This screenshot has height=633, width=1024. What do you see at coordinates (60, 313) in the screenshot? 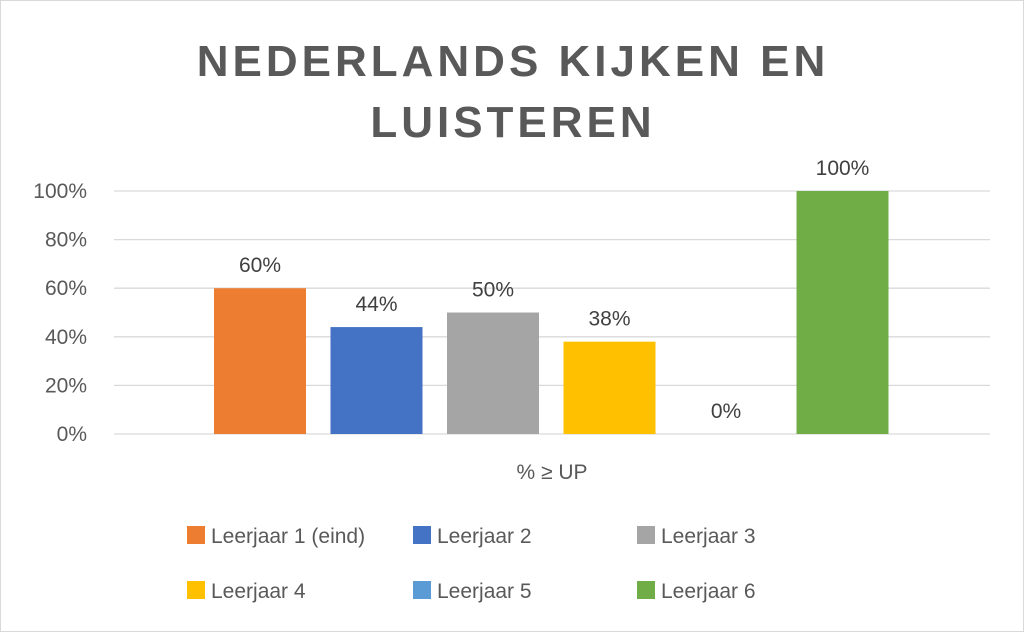
I see `y-axis-ticks: 0% 20% 40% 60% 80% 100%` at bounding box center [60, 313].